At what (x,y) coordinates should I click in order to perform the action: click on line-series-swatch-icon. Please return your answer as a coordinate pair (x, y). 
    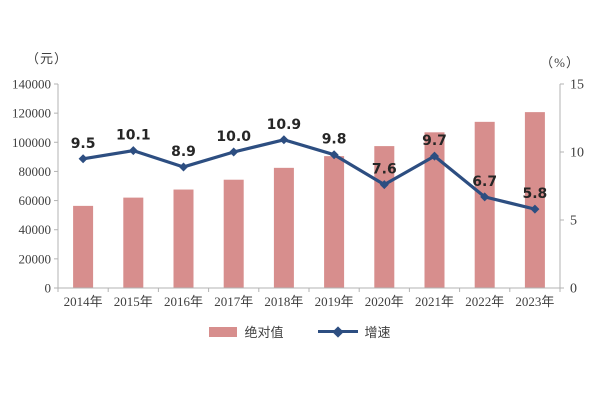
    Looking at the image, I should click on (337, 331).